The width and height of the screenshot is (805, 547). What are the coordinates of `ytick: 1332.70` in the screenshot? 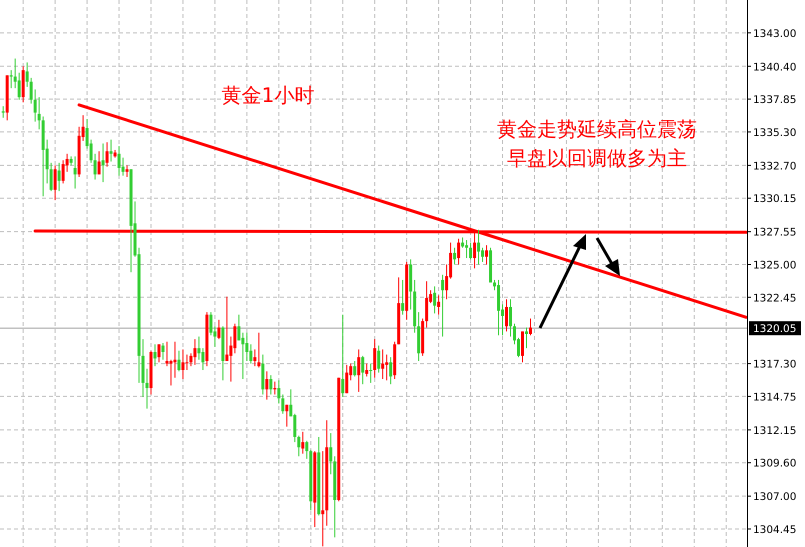 It's located at (774, 166).